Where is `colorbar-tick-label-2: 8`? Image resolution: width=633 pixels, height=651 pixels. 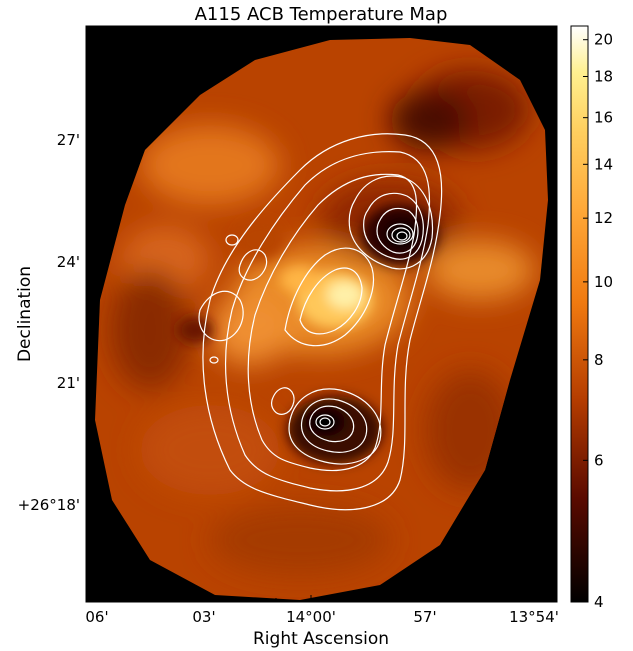
colorbar-tick-label-2: 8 is located at coordinates (599, 360).